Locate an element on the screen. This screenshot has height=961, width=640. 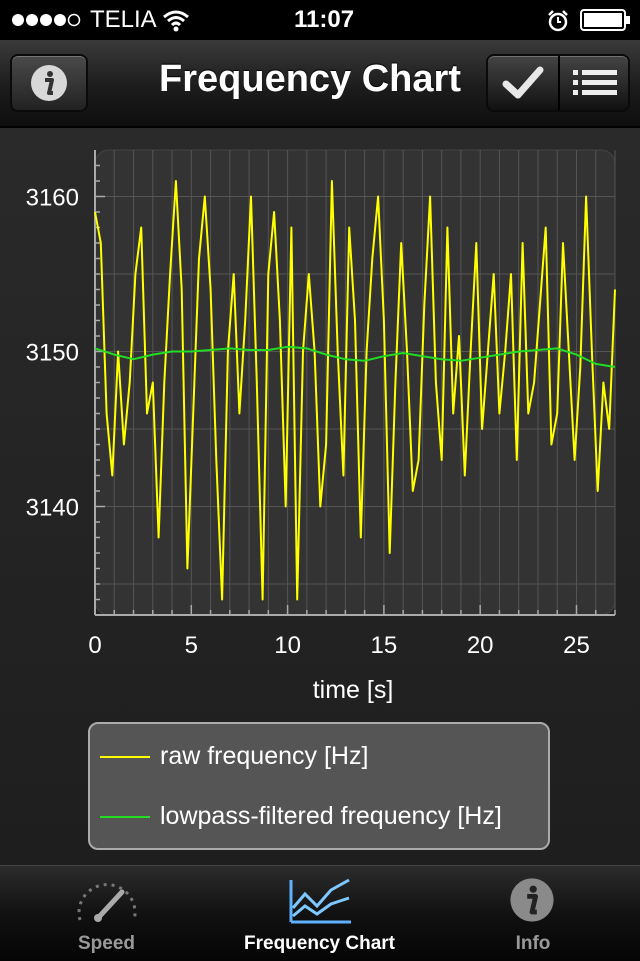
tab-label-frequency-chart: Frequency Chart is located at coordinates (319, 943).